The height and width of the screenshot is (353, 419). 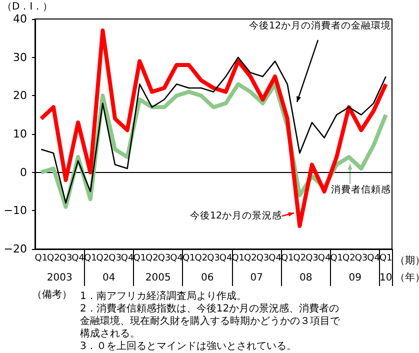 What do you see at coordinates (52, 294) in the screenshot?
I see `text: （備考）` at bounding box center [52, 294].